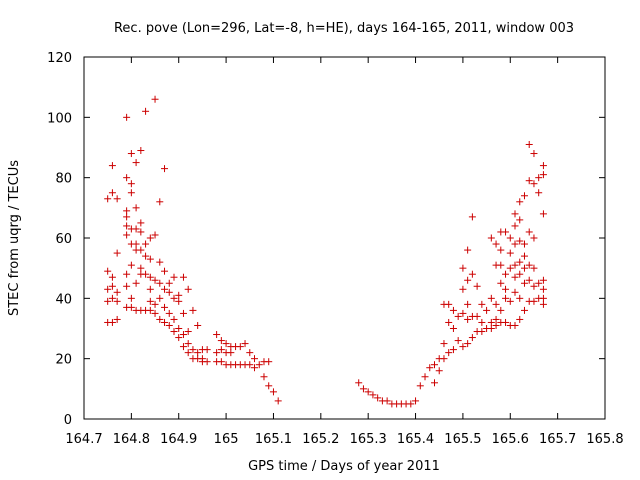 Image resolution: width=640 pixels, height=480 pixels. I want to click on y-tick-label: 120, so click(59, 58).